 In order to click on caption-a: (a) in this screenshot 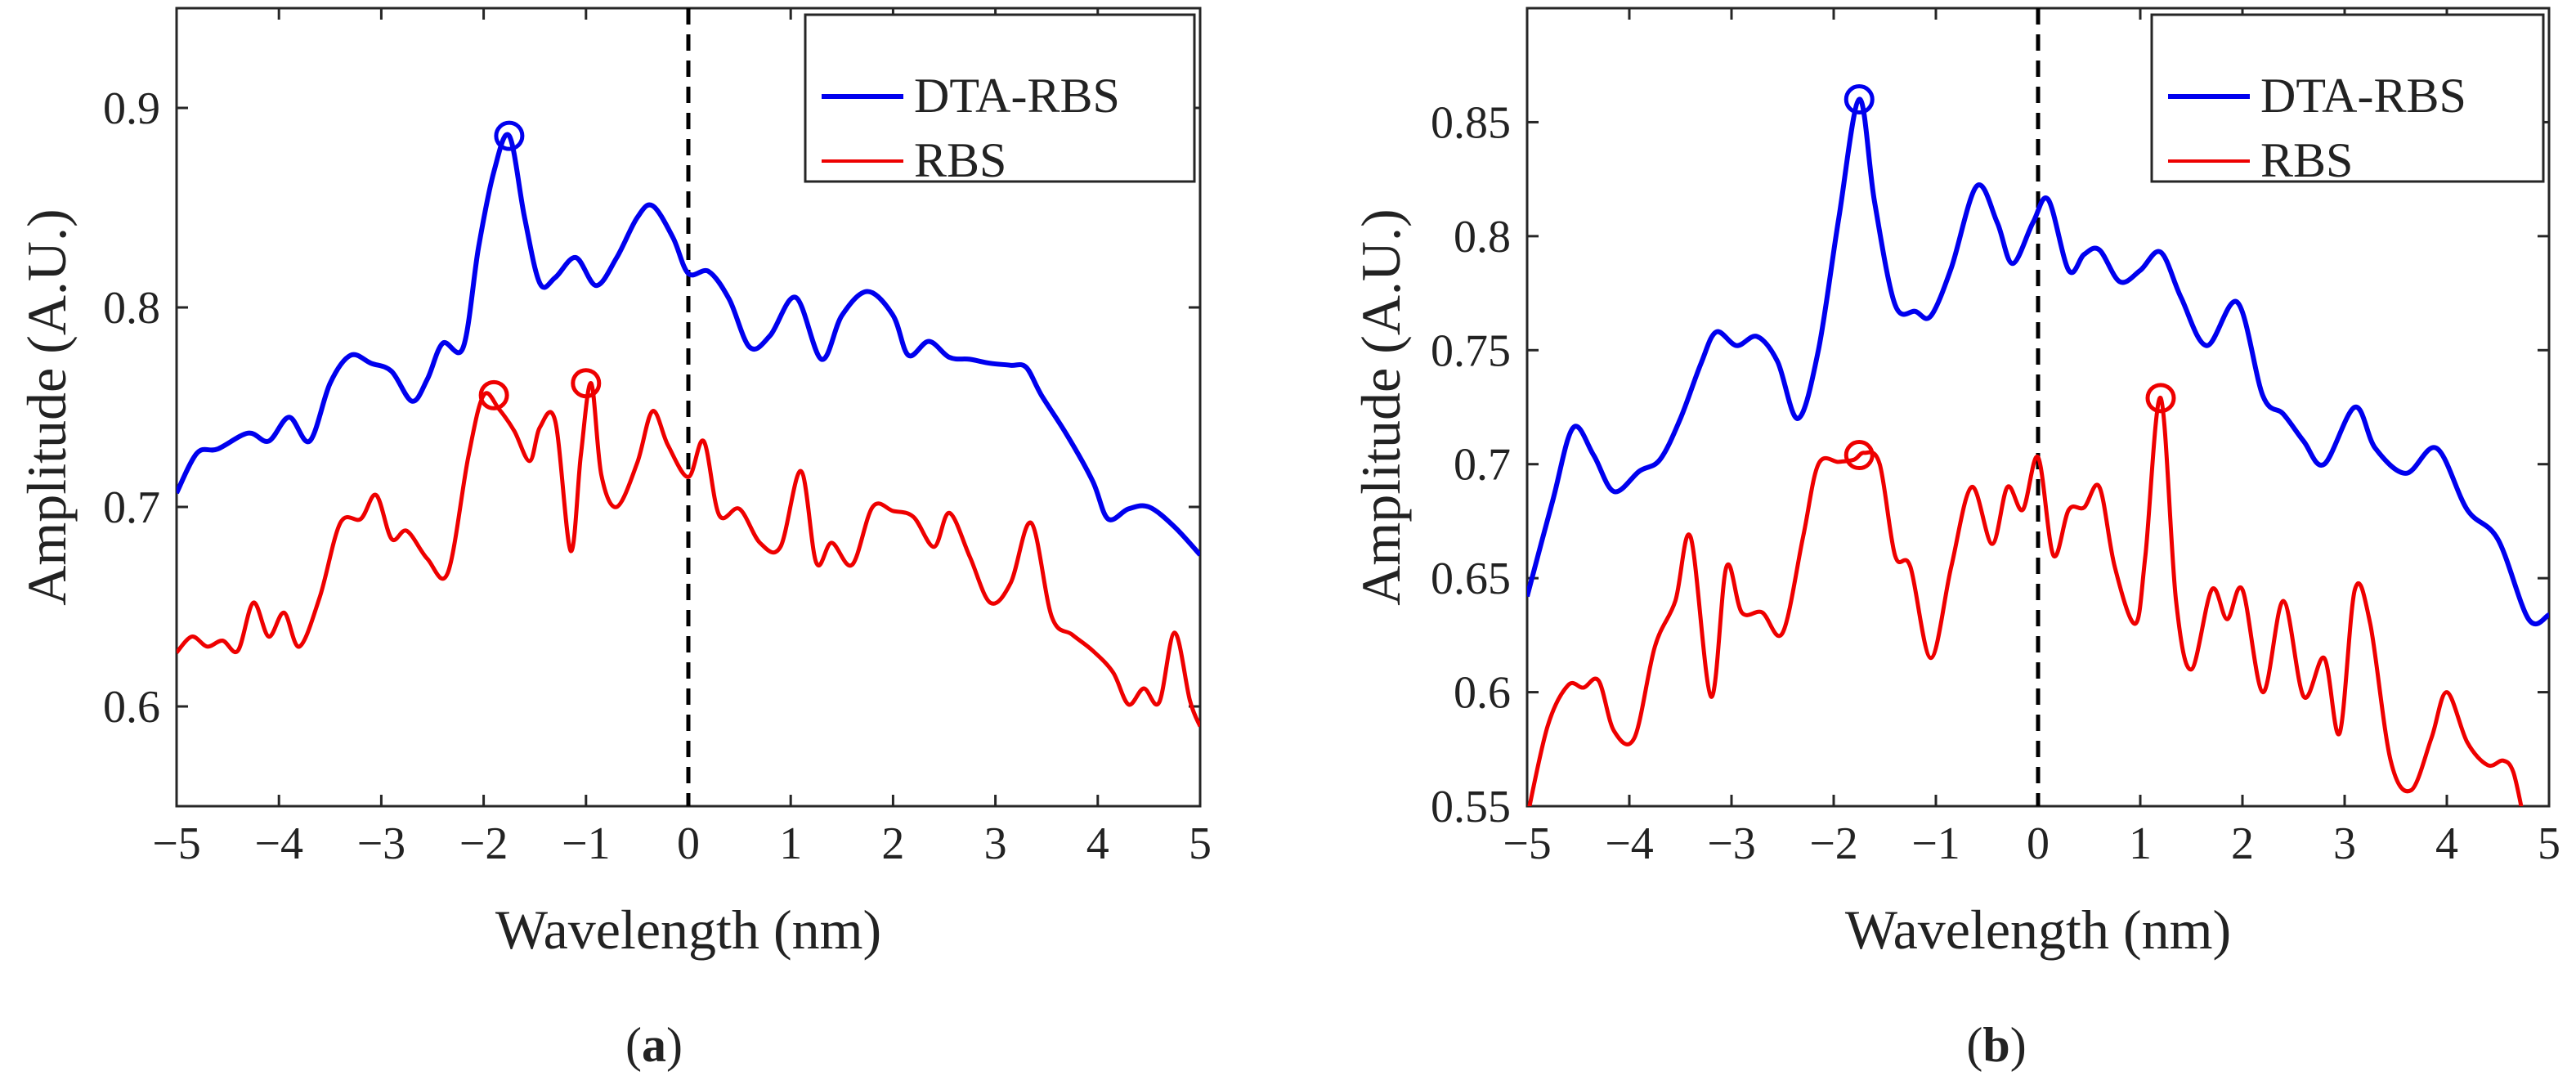, I will do `click(654, 1045)`.